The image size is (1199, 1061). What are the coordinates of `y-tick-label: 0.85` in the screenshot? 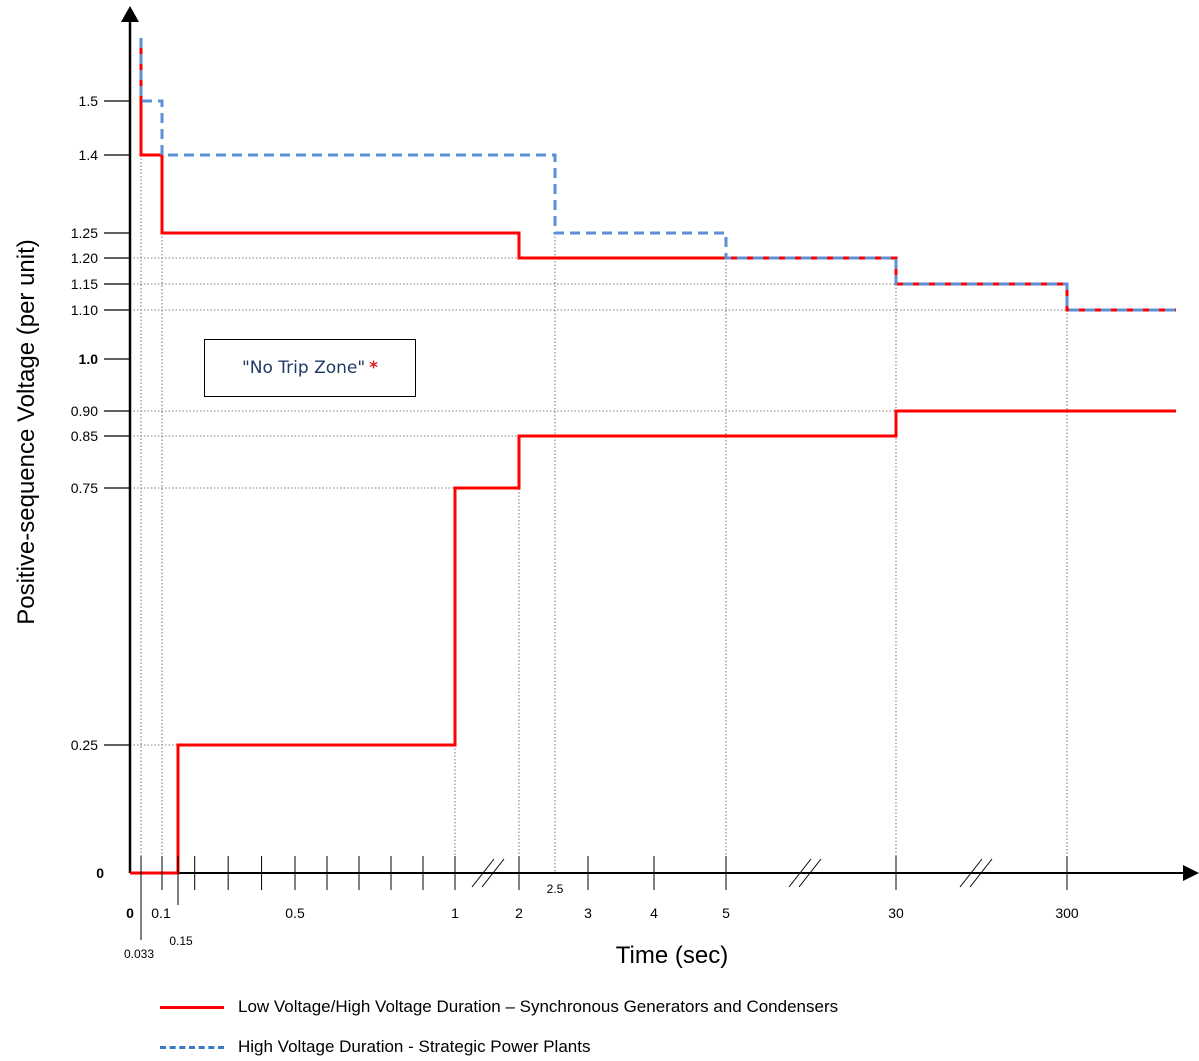 It's located at (84, 436).